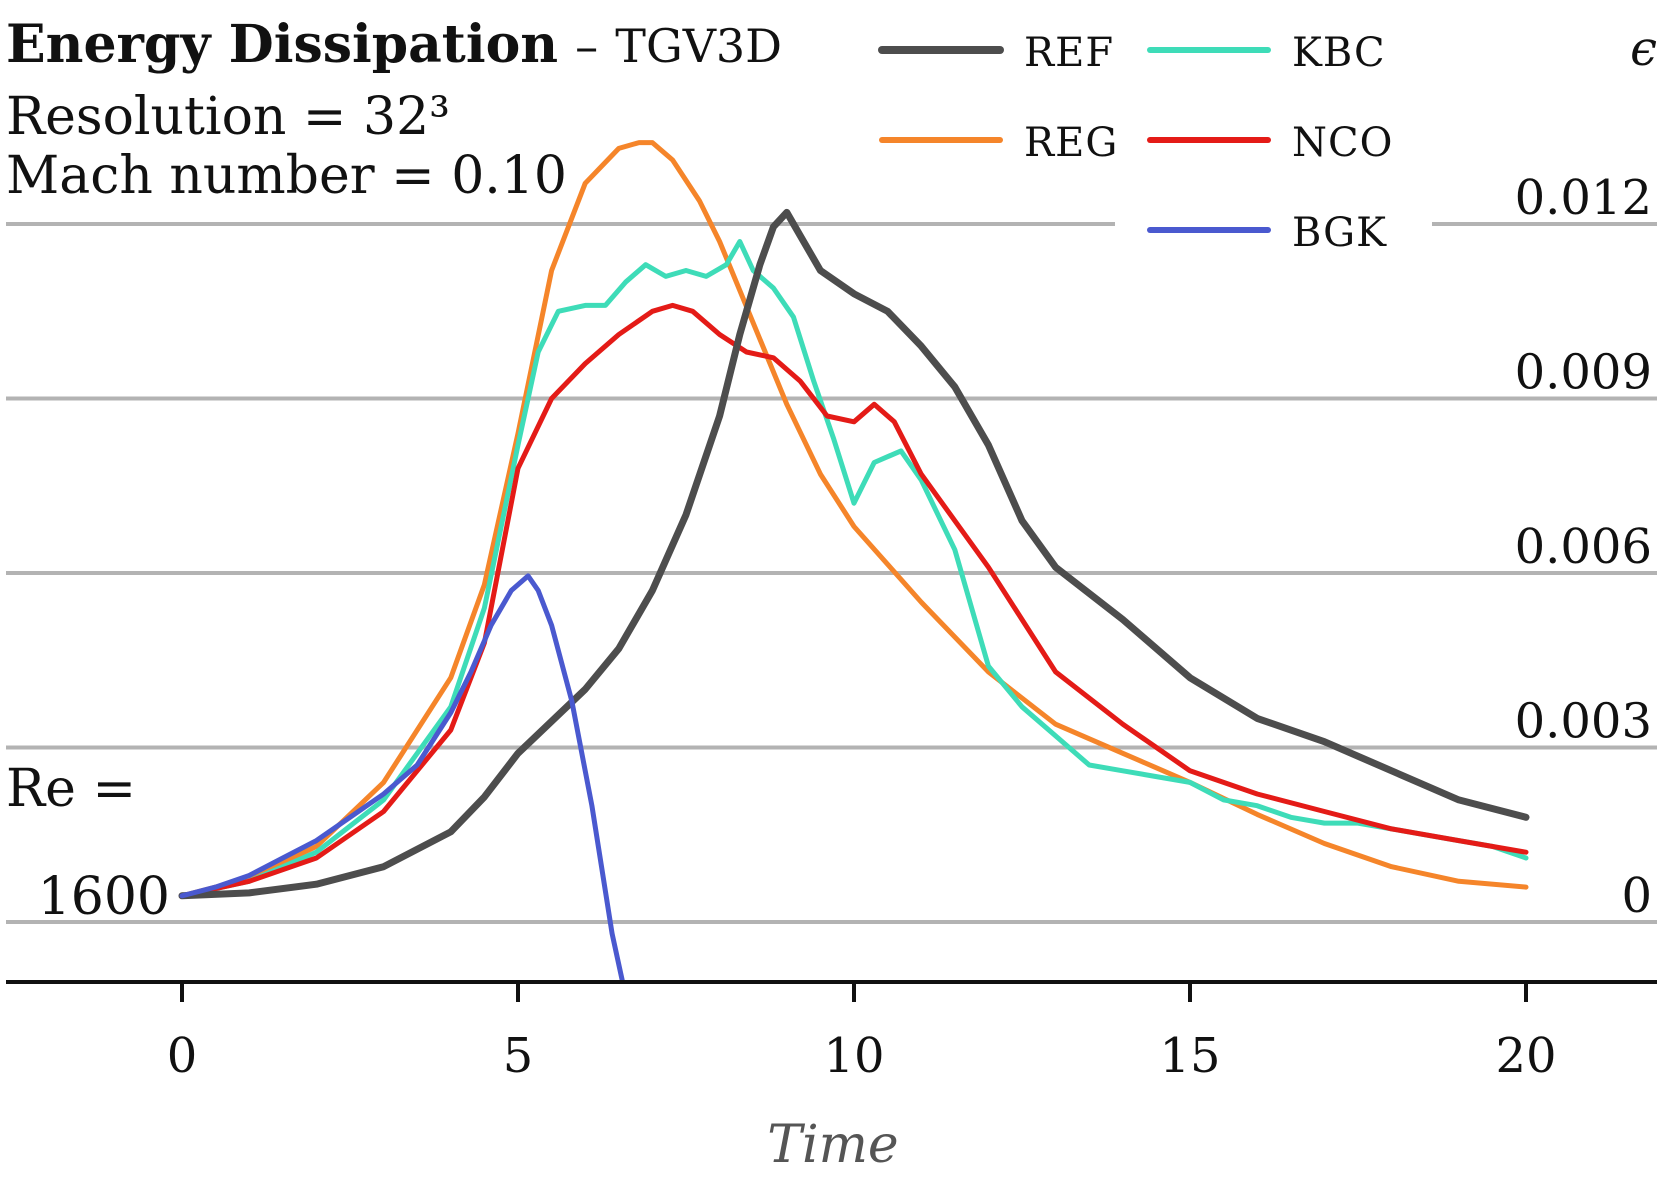 Image resolution: width=1661 pixels, height=1190 pixels. I want to click on y-tick-label: 0.009, so click(1583, 373).